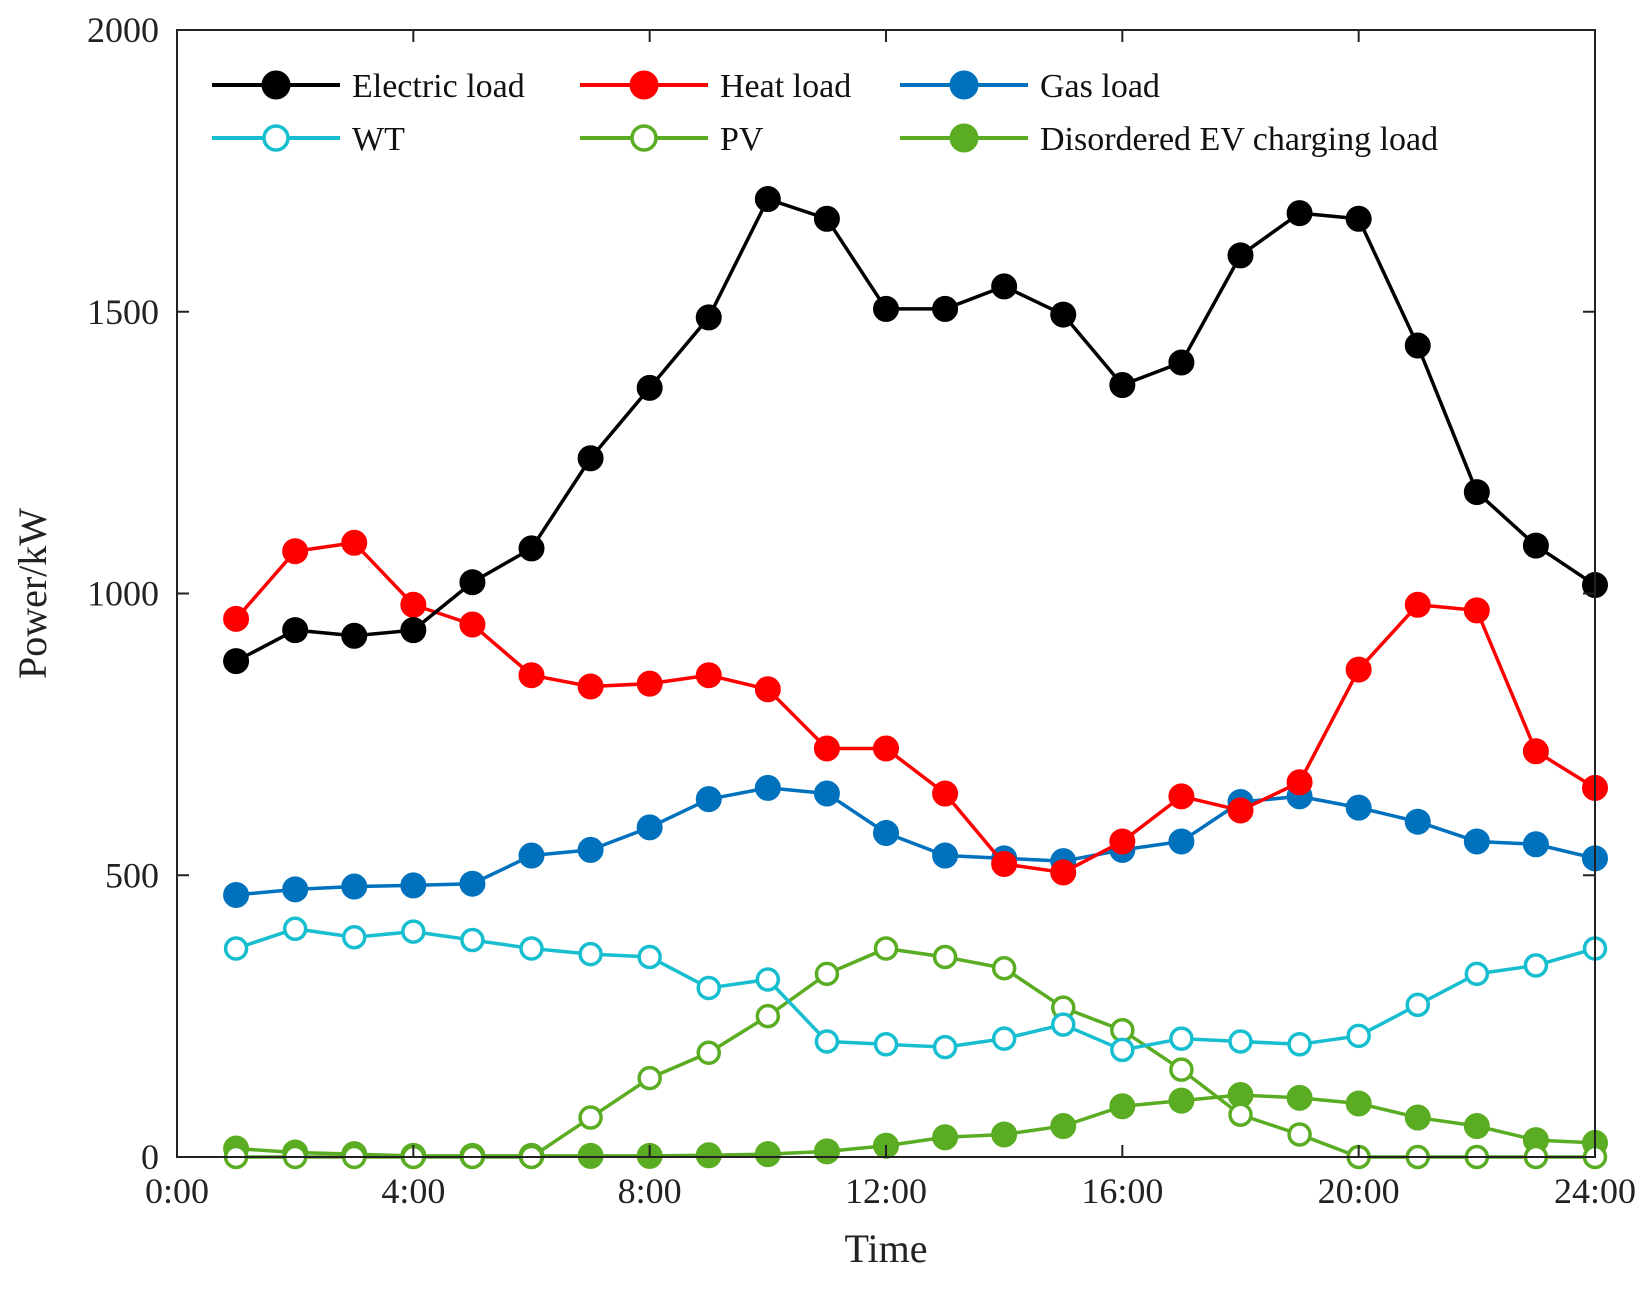 The height and width of the screenshot is (1289, 1650). I want to click on legend-label: PV, so click(742, 139).